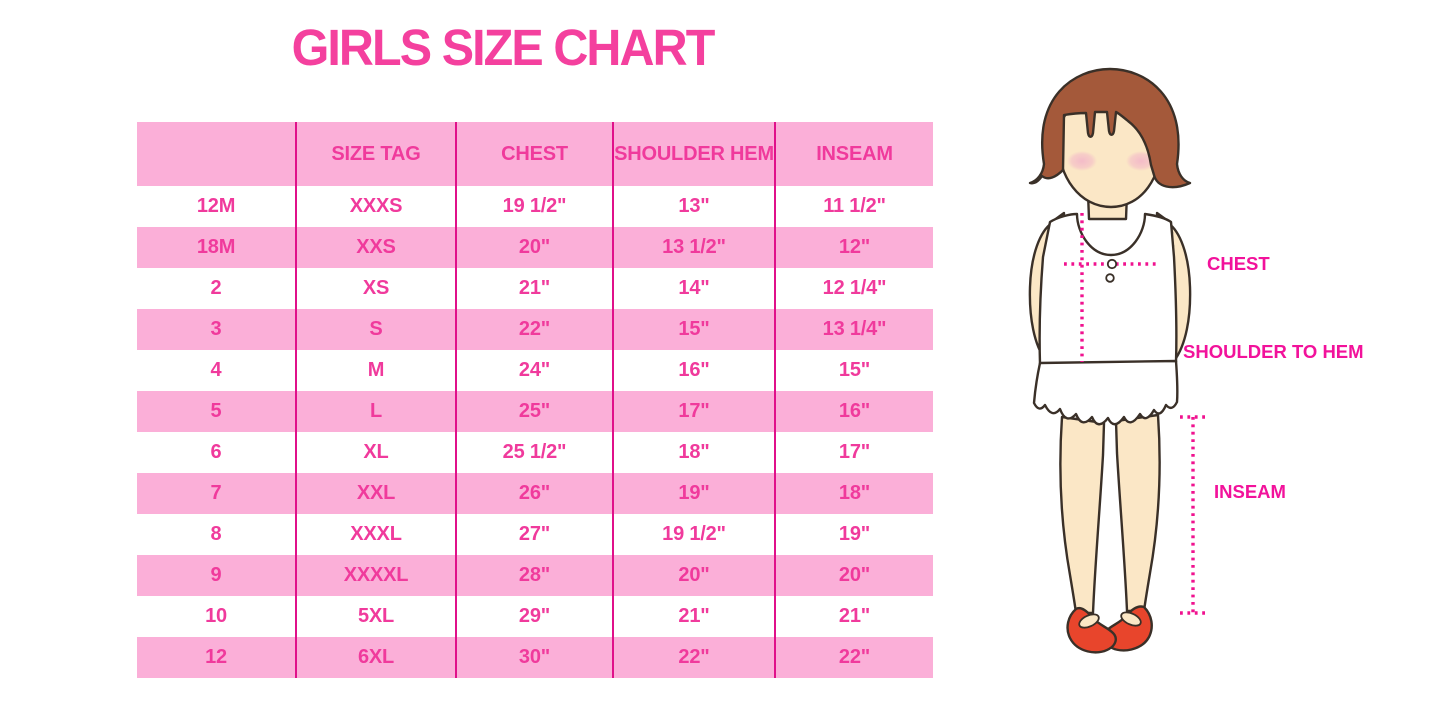 The height and width of the screenshot is (723, 1445). I want to click on size-table-cell: XXS, so click(377, 247).